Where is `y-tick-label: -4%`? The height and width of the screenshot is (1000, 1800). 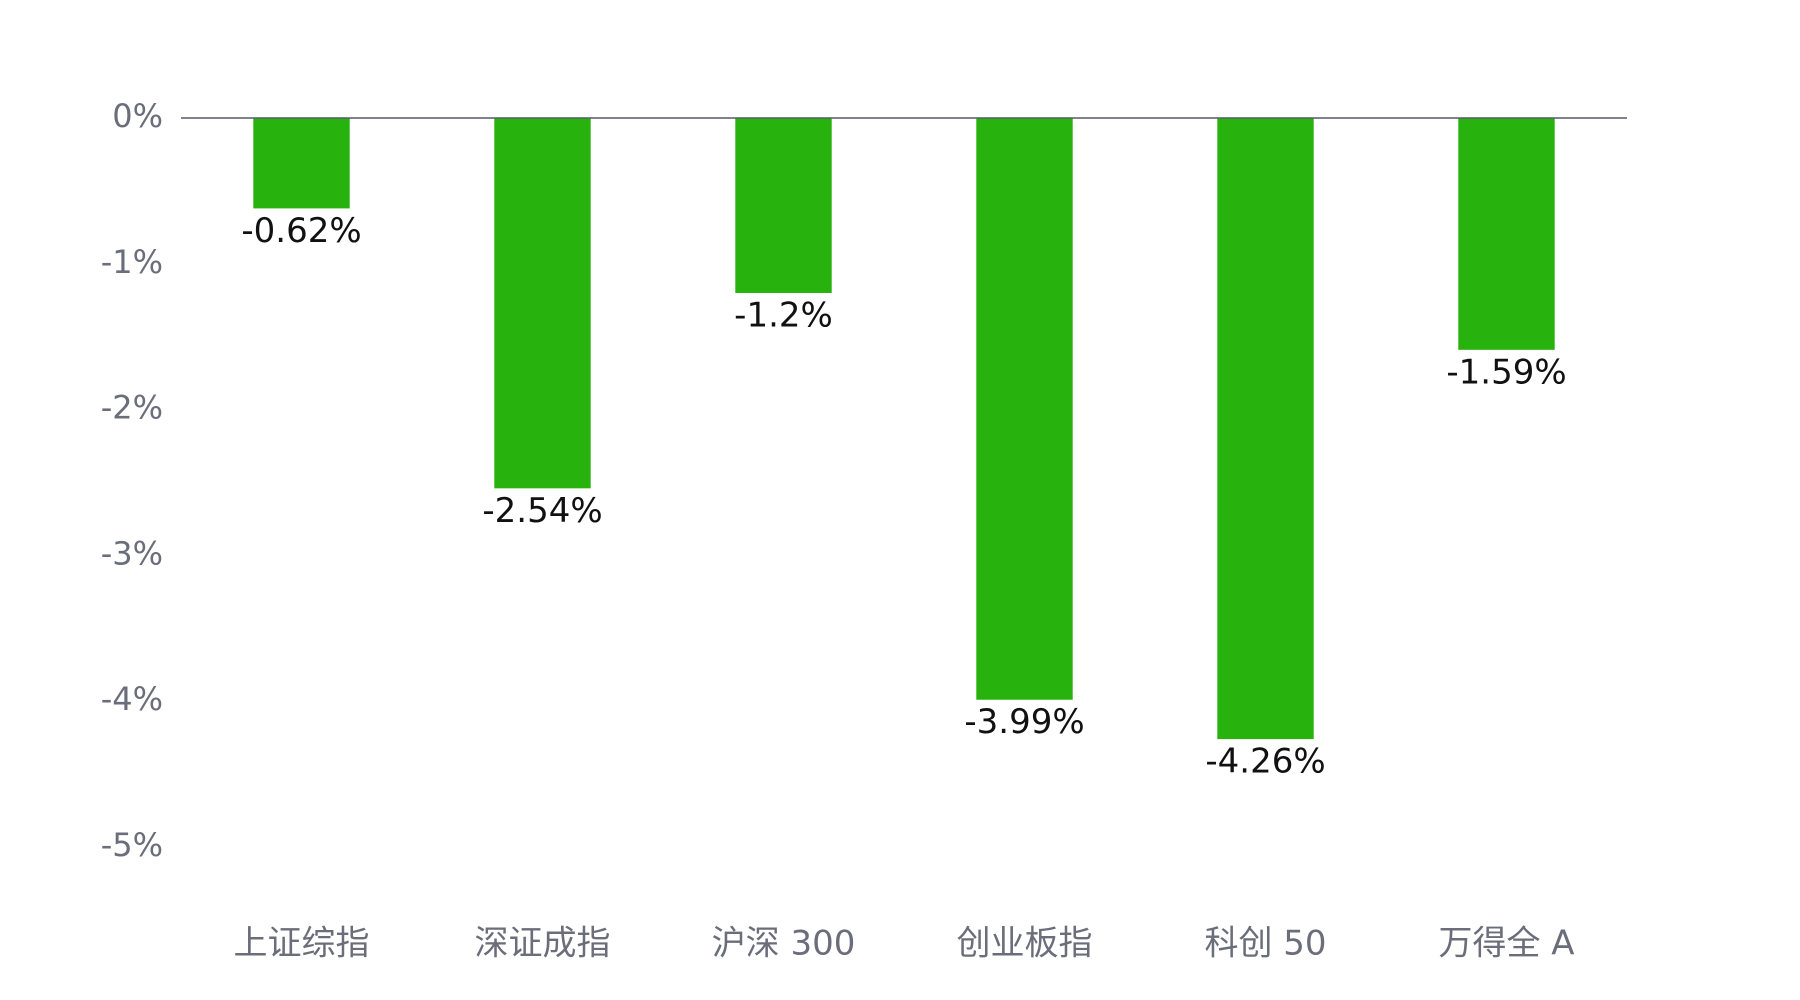 y-tick-label: -4% is located at coordinates (132, 699).